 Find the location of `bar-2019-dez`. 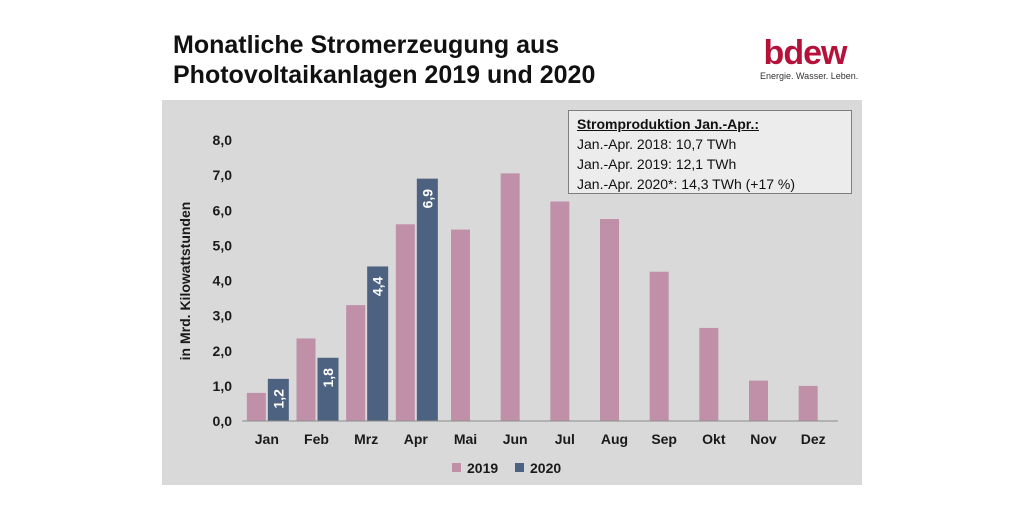

bar-2019-dez is located at coordinates (808, 403).